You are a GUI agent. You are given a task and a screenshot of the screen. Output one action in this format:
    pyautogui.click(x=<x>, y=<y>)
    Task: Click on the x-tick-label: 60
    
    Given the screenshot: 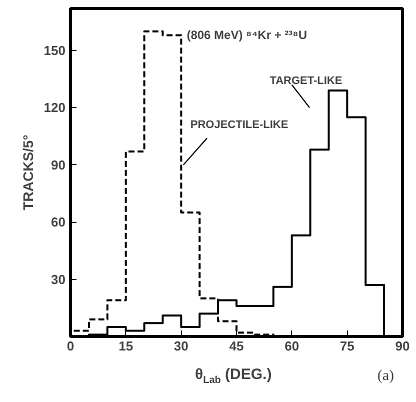 What is the action you would take?
    pyautogui.click(x=292, y=346)
    